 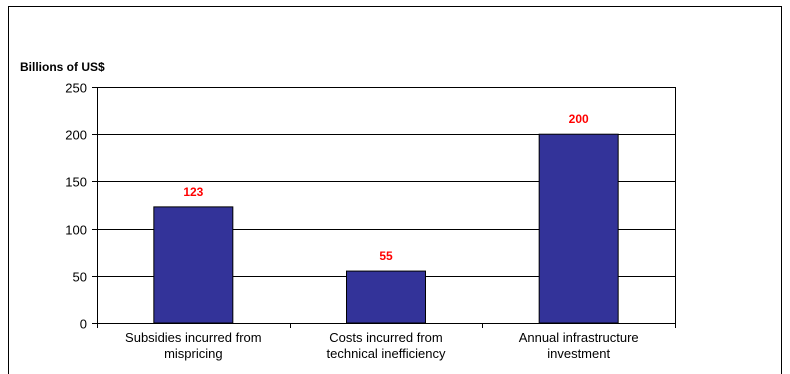 I want to click on x-category-label: Costs incurred from, so click(x=385, y=337).